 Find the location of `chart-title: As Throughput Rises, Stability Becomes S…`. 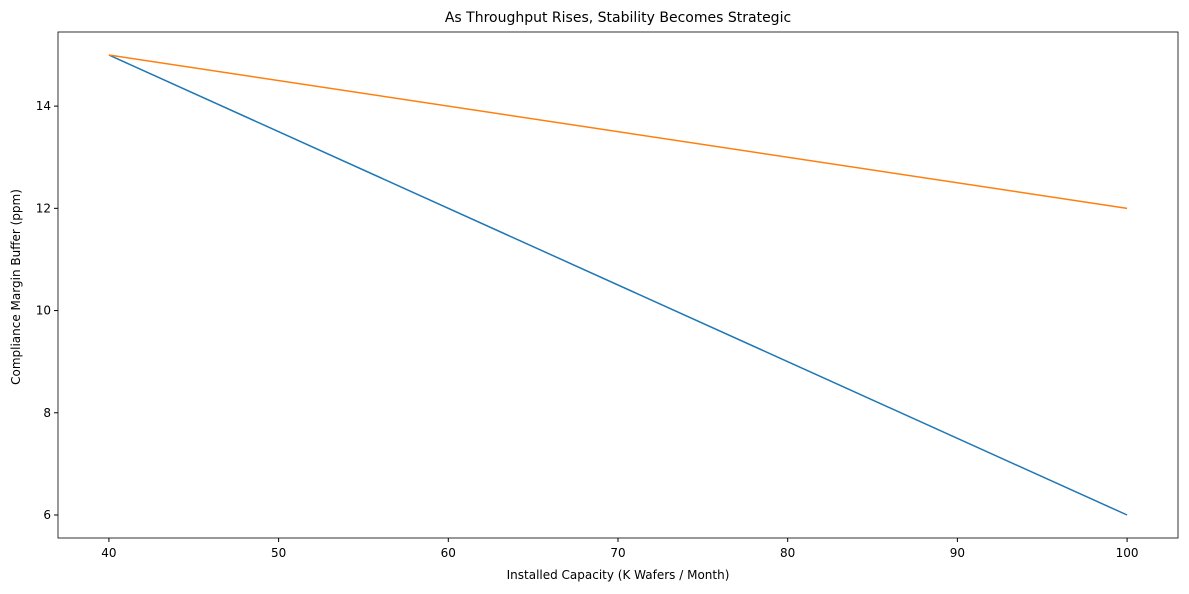

chart-title: As Throughput Rises, Stability Becomes S… is located at coordinates (618, 18).